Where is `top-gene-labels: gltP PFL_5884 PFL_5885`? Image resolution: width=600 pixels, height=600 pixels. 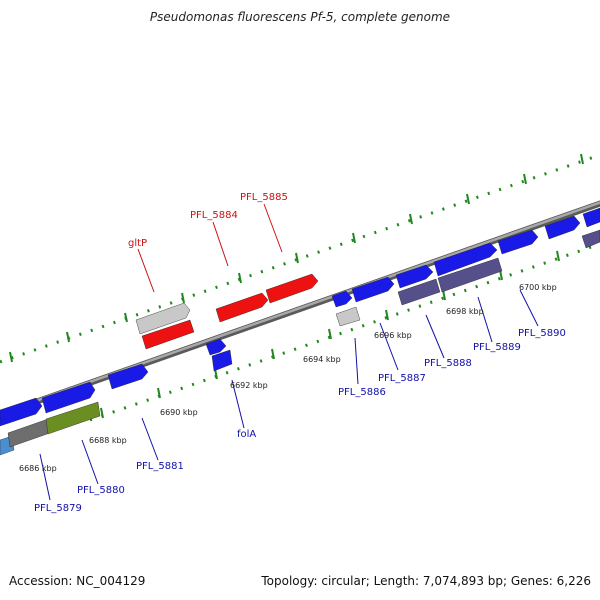
top-gene-labels: gltP PFL_5884 PFL_5885 is located at coordinates (208, 220).